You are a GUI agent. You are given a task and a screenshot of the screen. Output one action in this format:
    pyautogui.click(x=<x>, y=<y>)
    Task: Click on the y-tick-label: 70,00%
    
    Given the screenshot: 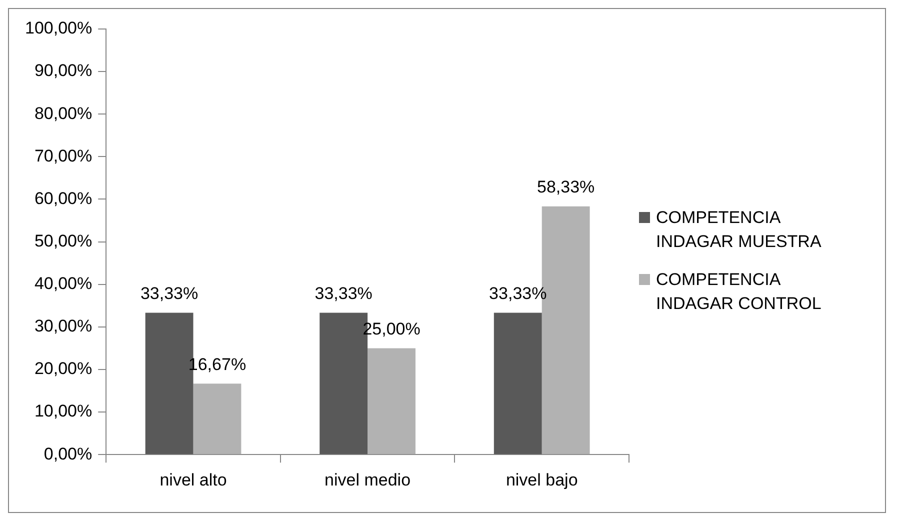 What is the action you would take?
    pyautogui.click(x=63, y=156)
    